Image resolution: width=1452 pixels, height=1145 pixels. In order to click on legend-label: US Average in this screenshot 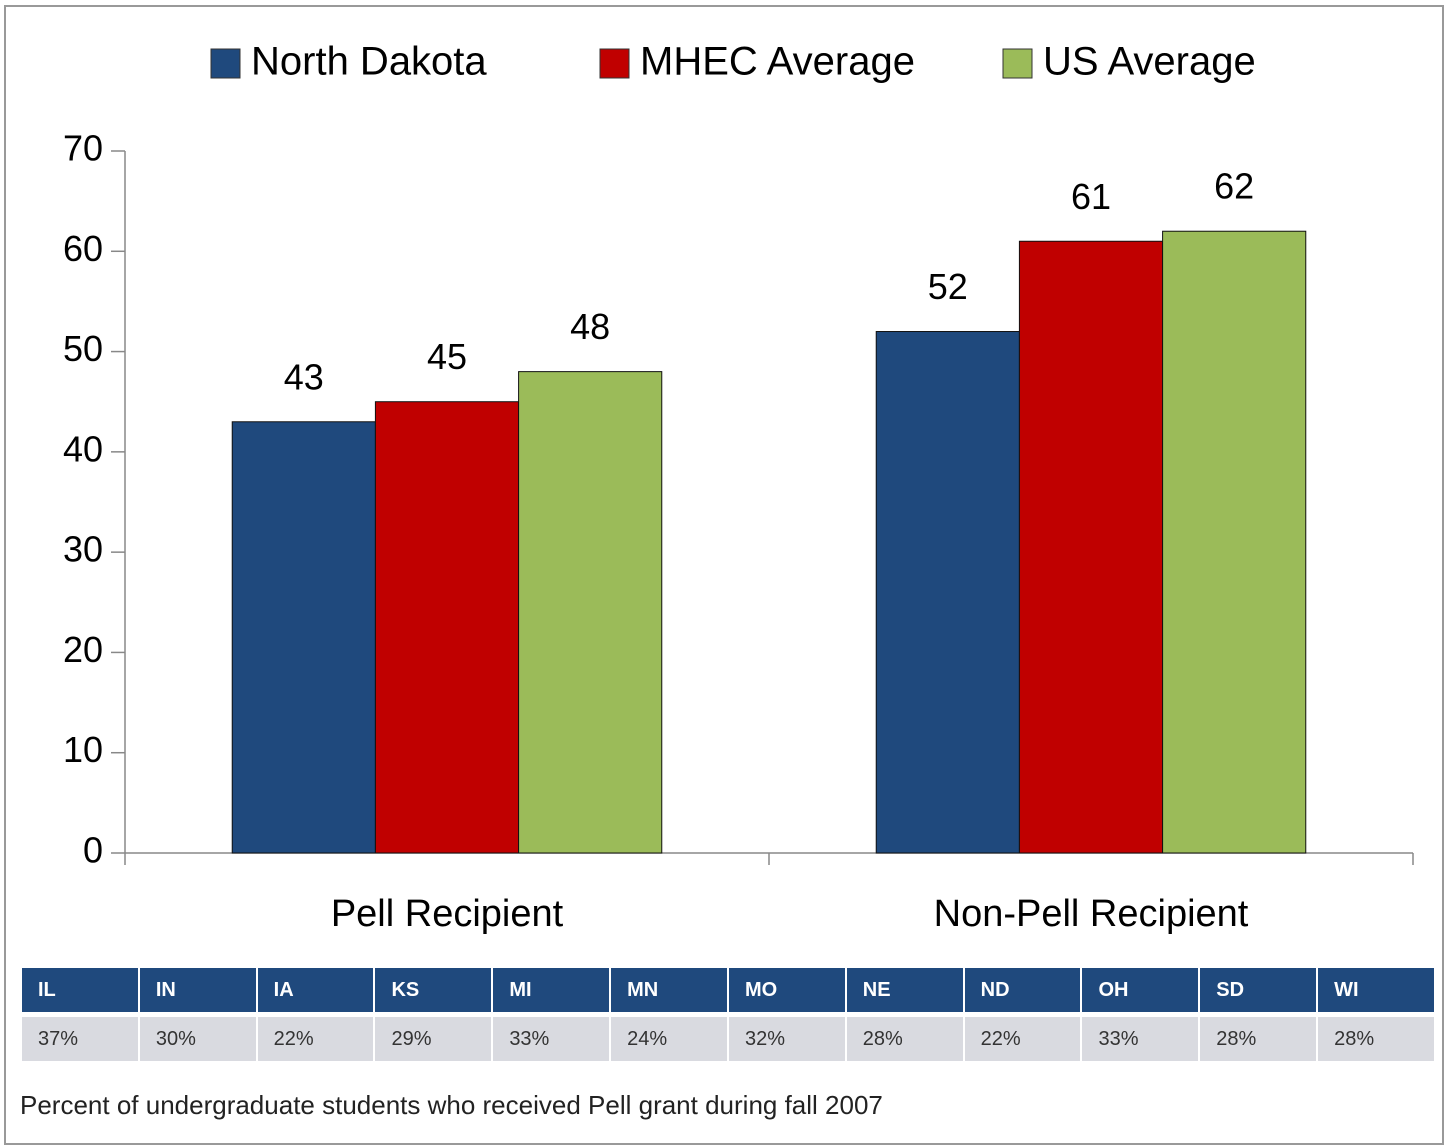, I will do `click(1149, 62)`.